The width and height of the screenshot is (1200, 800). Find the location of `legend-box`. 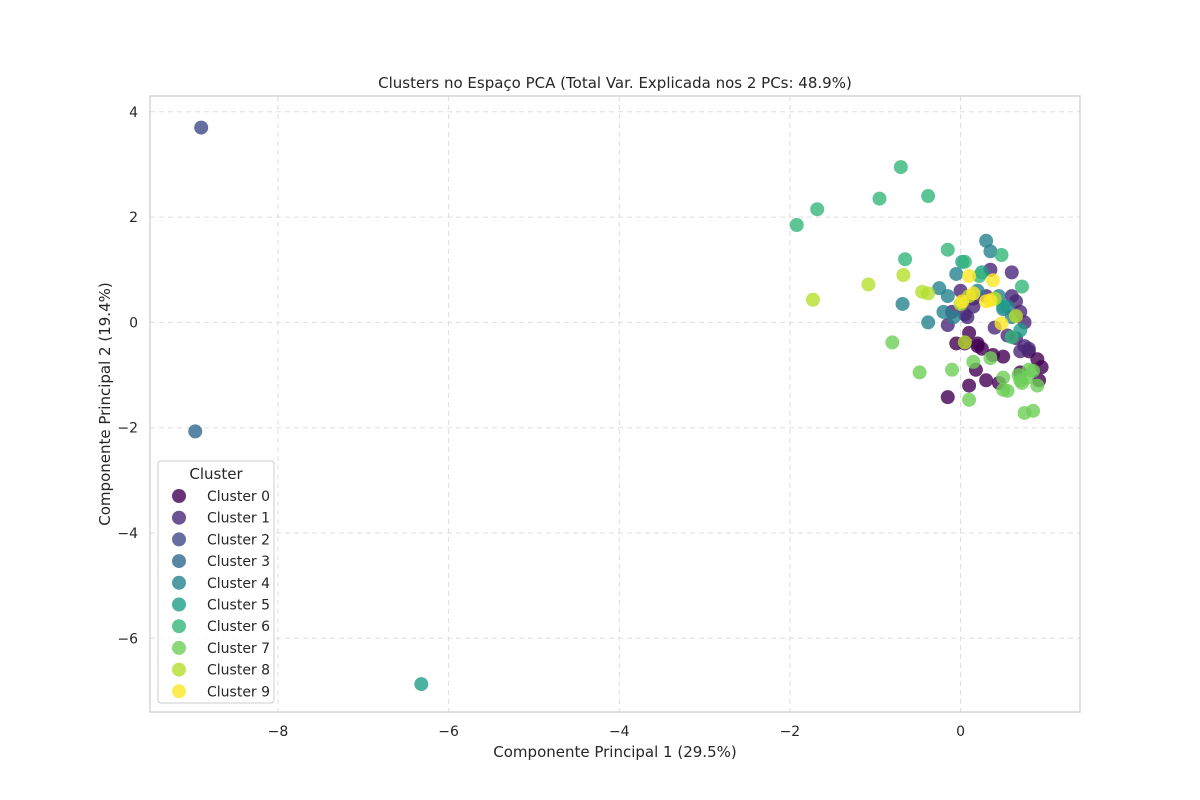

legend-box is located at coordinates (216, 582).